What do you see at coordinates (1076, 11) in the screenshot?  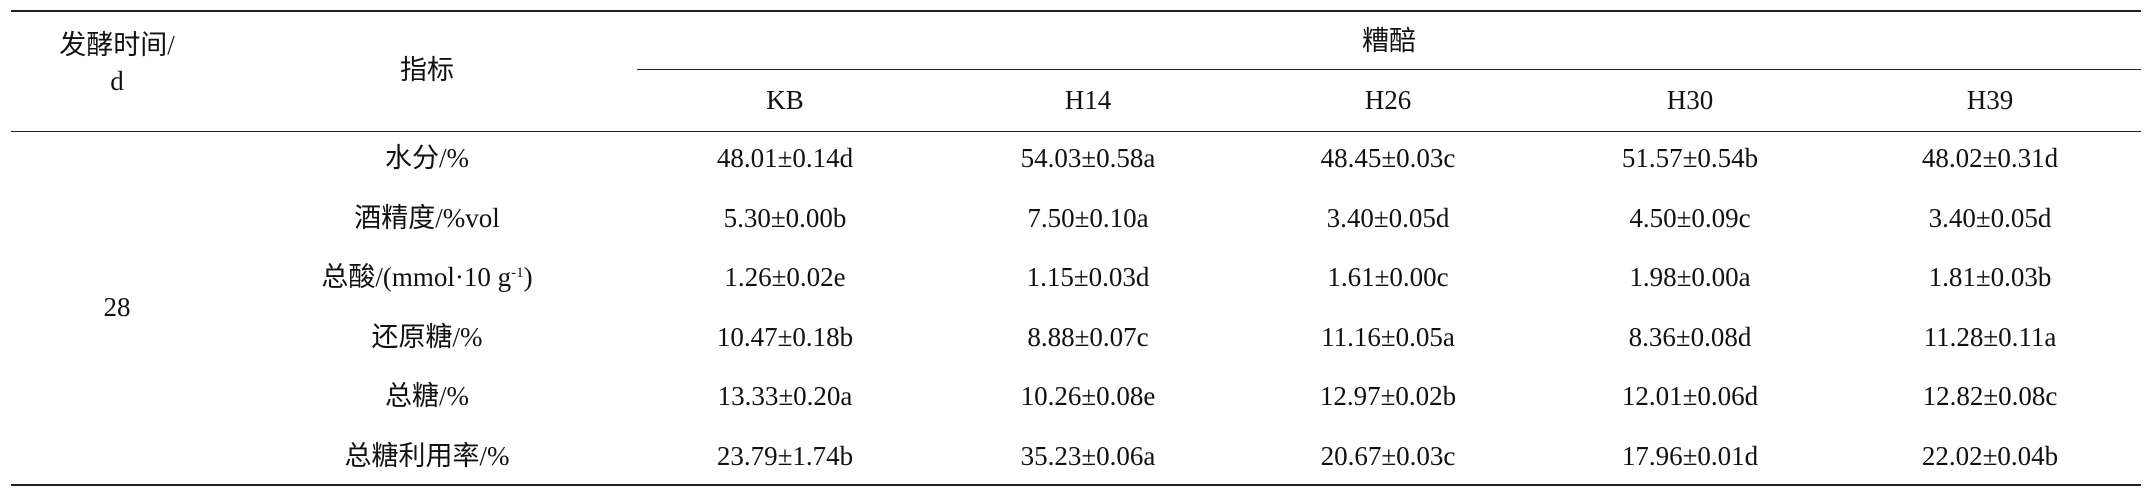 I see `top-rule` at bounding box center [1076, 11].